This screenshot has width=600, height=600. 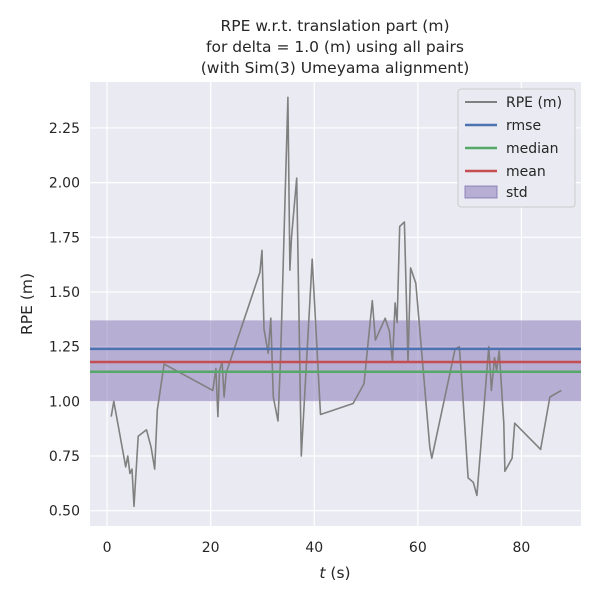 I want to click on x-tick-label-2: 40, so click(x=314, y=548).